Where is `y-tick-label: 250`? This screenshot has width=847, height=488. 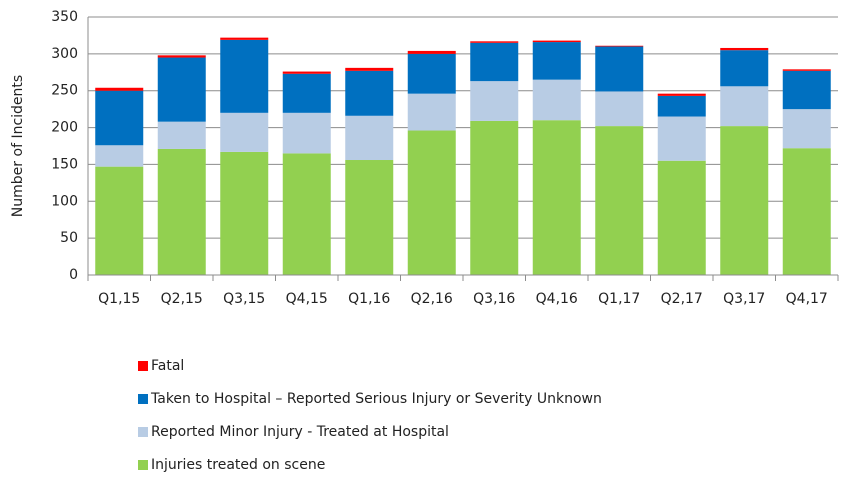 y-tick-label: 250 is located at coordinates (64, 91).